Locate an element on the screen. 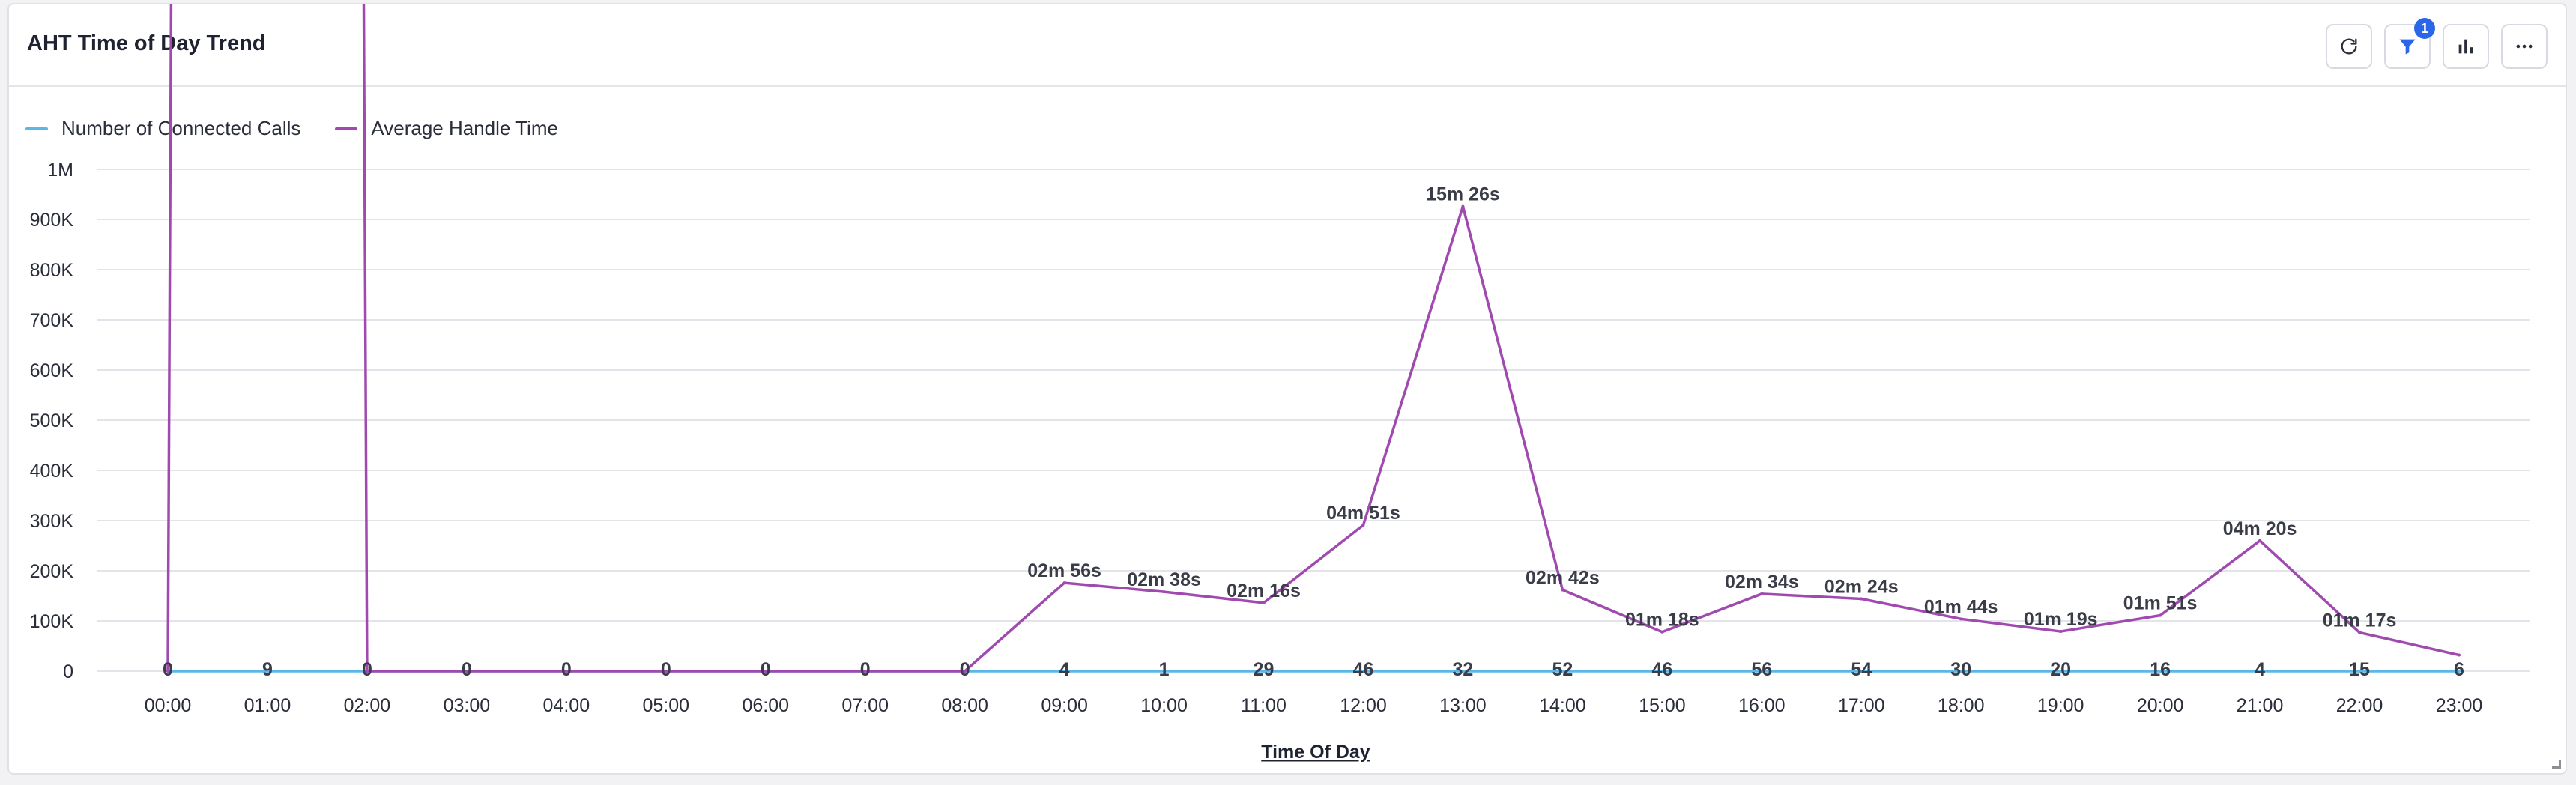 This screenshot has height=785, width=2576. refresh-icon is located at coordinates (2348, 46).